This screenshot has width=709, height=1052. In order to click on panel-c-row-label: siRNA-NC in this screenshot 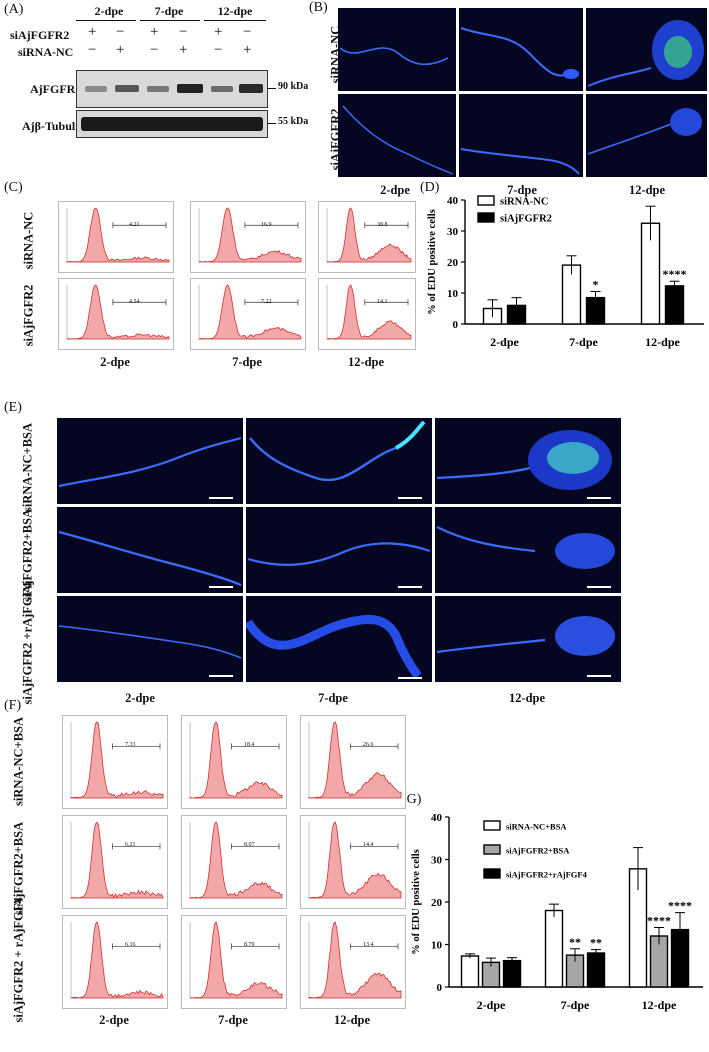, I will do `click(28, 240)`.